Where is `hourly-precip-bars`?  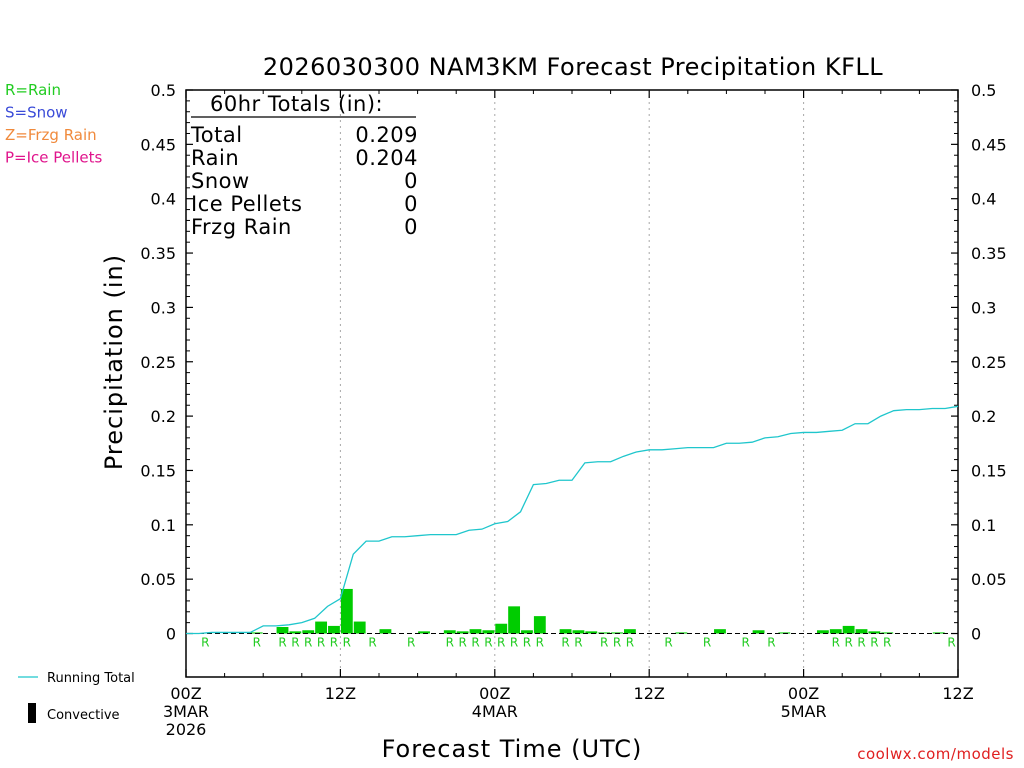 hourly-precip-bars is located at coordinates (597, 611).